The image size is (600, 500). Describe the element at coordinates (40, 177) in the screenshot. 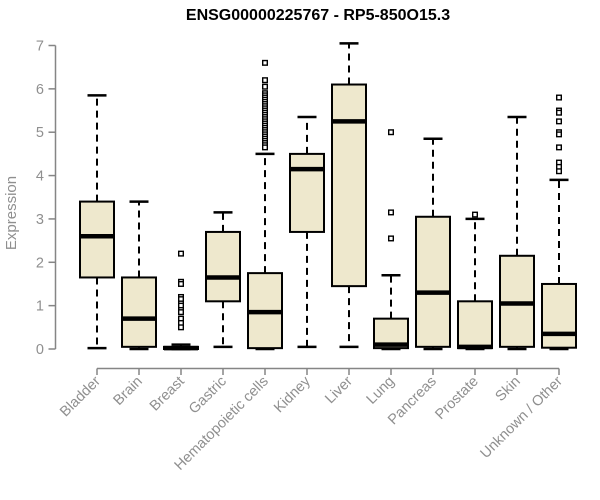

I see `y-tick-label-4: 4` at that location.